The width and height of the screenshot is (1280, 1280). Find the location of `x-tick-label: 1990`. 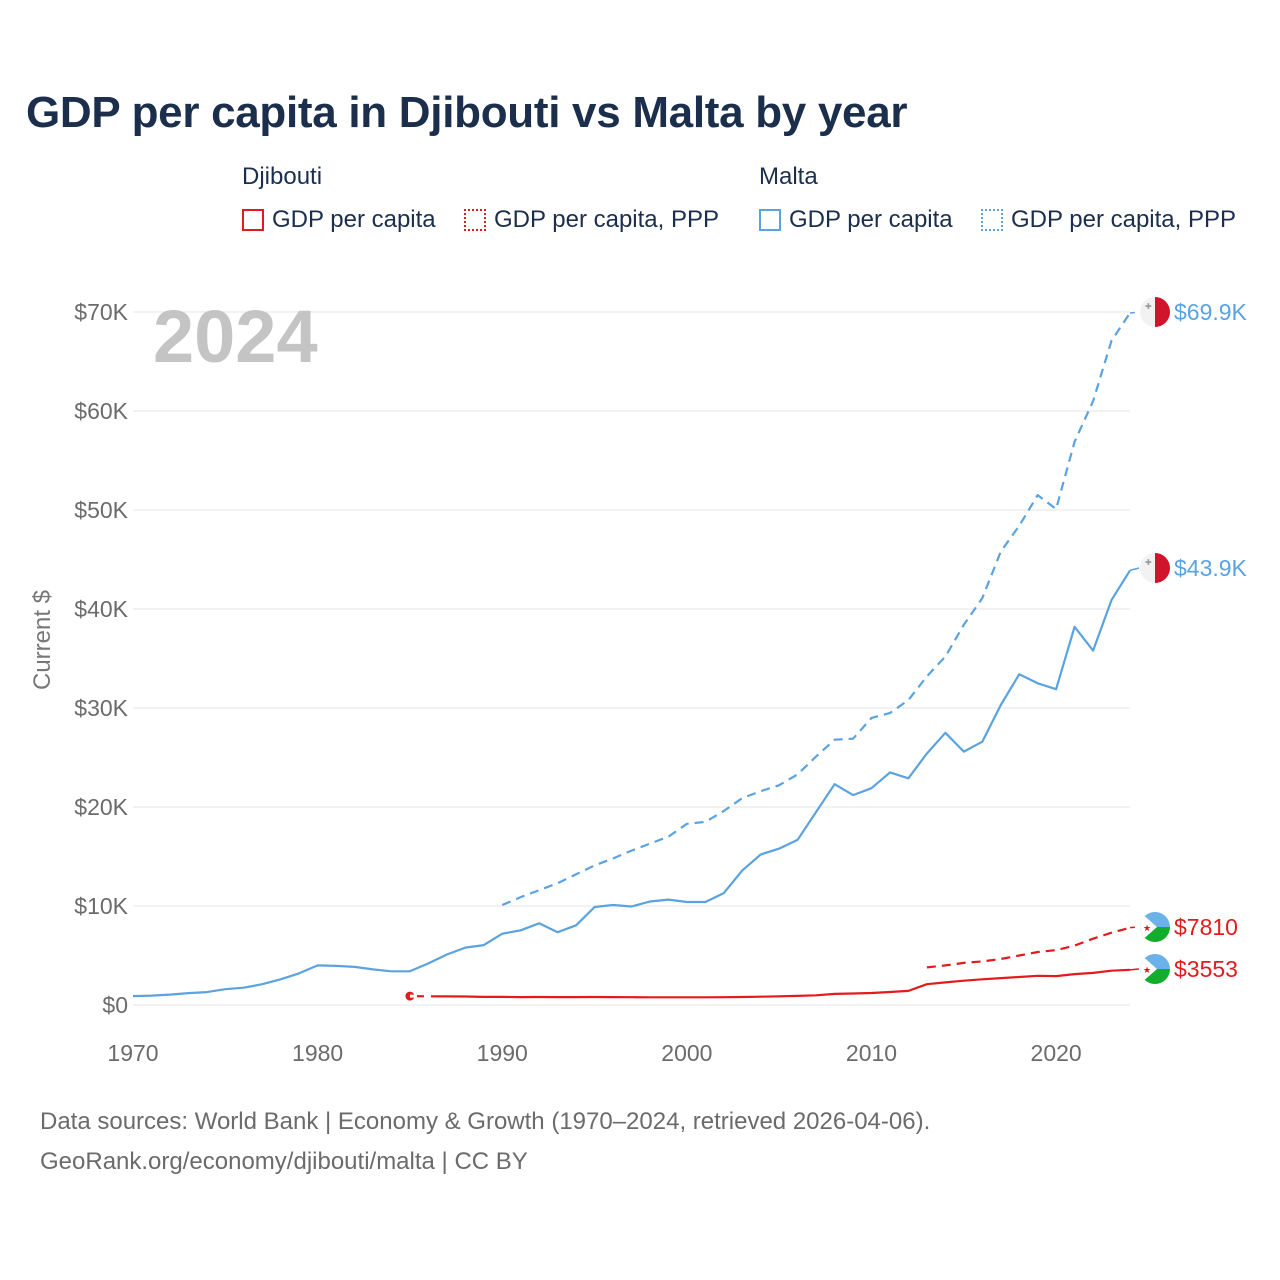

x-tick-label: 1990 is located at coordinates (502, 1053).